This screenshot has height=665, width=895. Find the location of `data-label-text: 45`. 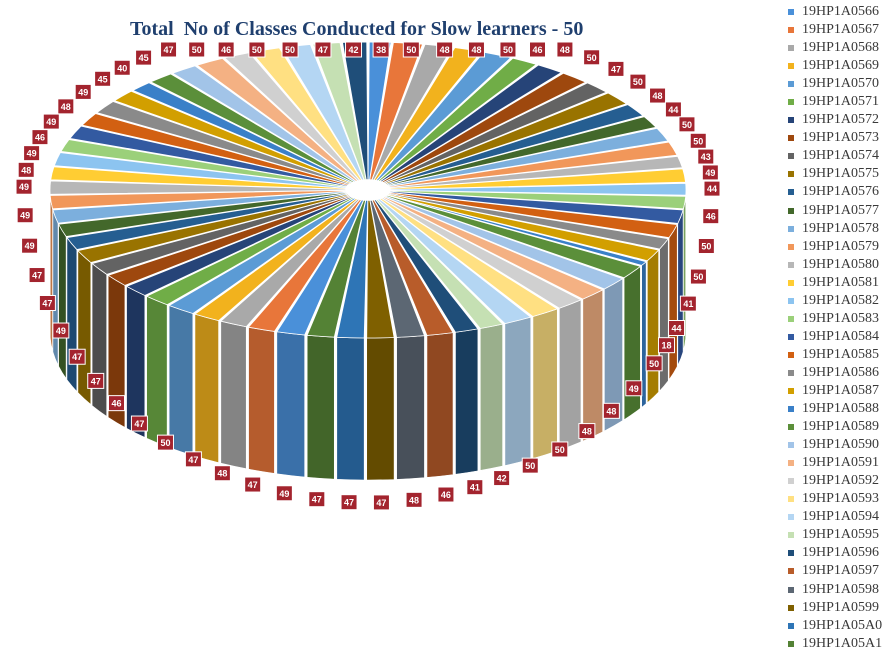

data-label-text: 45 is located at coordinates (103, 79).